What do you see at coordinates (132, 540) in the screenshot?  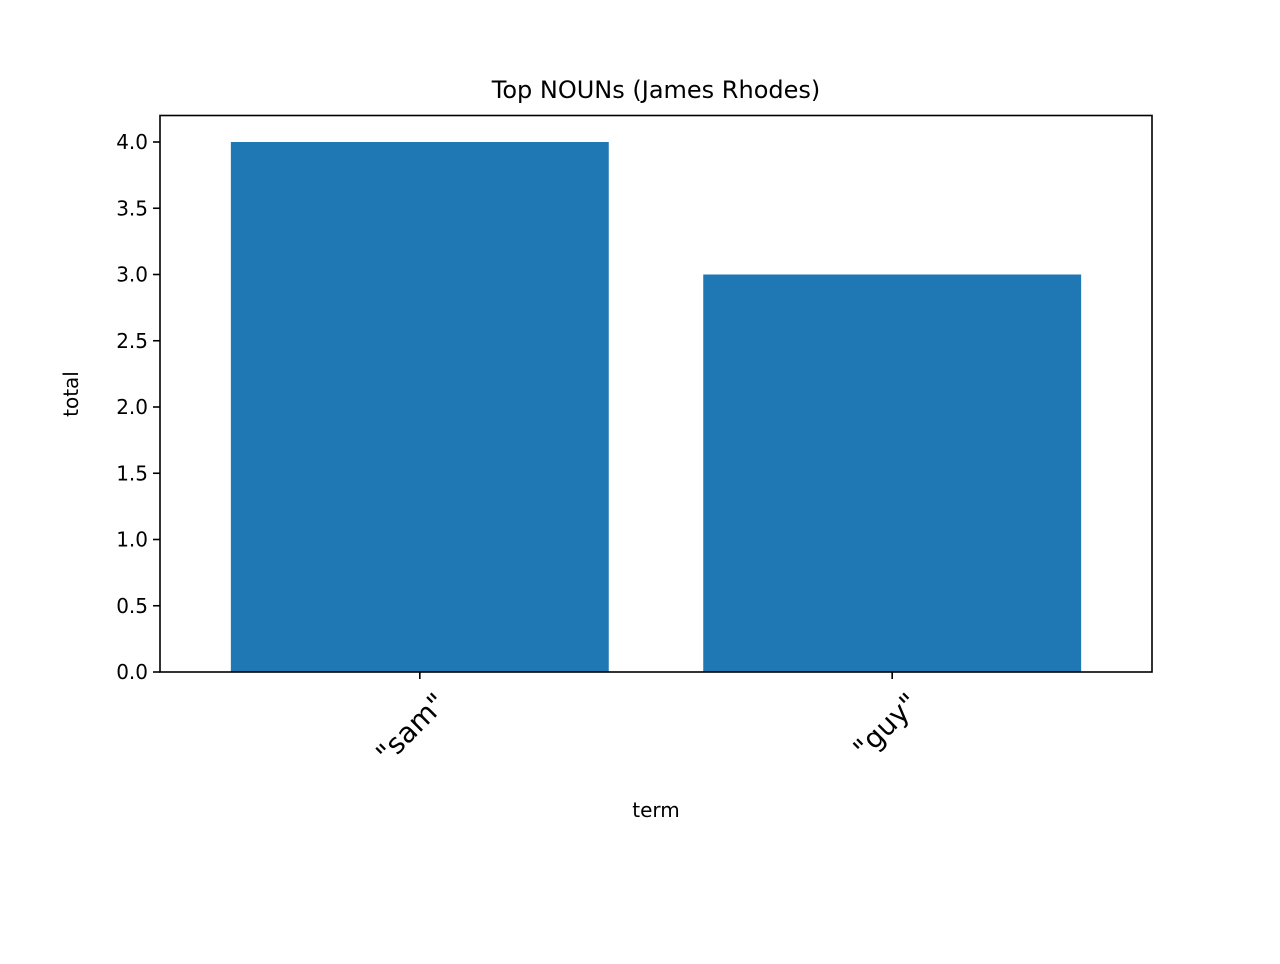 I see `y-tick-label-2: 1.0` at bounding box center [132, 540].